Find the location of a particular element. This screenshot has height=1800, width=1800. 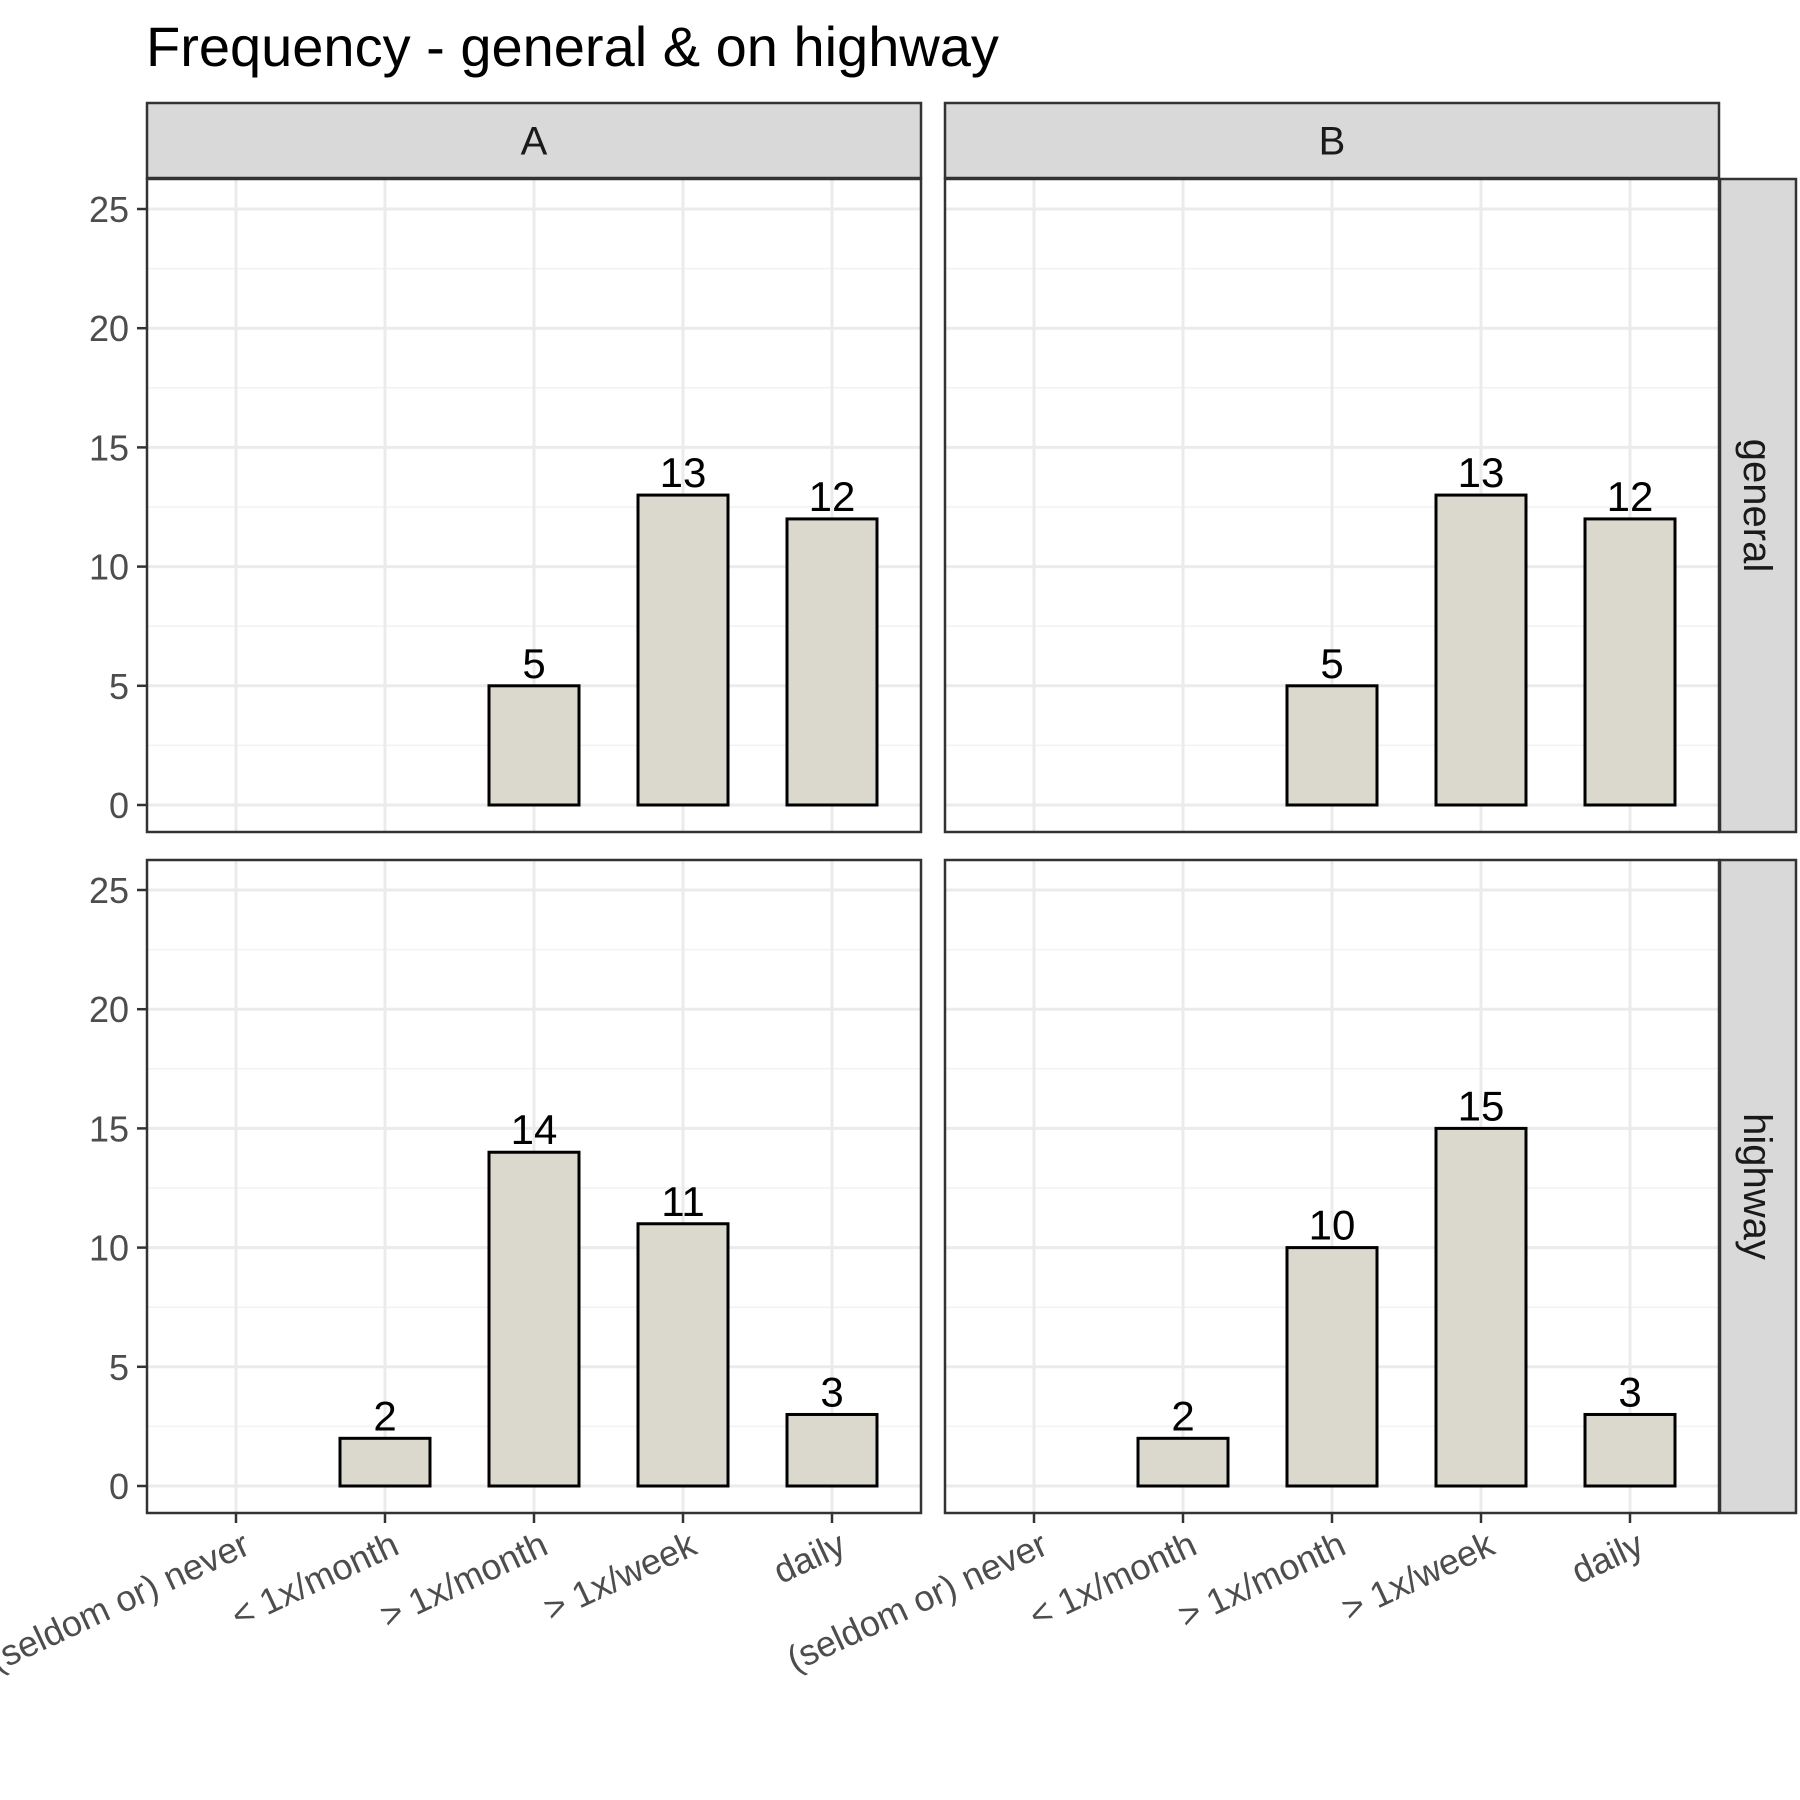

facet-strip-general is located at coordinates (1758, 505).